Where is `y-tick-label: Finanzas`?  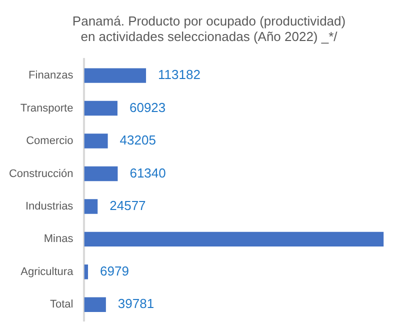 y-tick-label: Finanzas is located at coordinates (51, 76).